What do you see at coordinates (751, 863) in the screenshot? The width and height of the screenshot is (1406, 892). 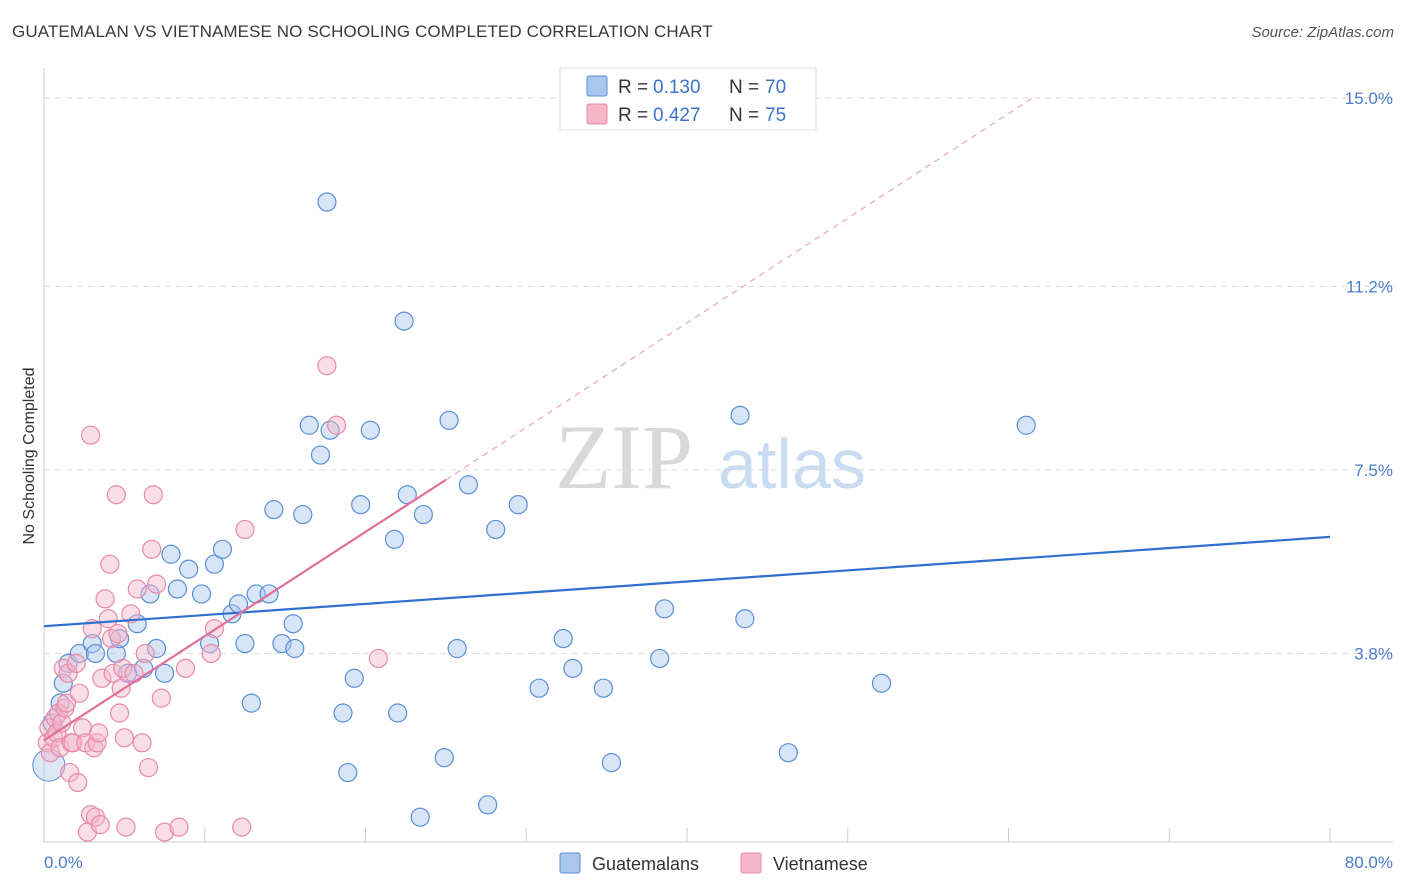 I see `bottom-legend-swatch-vietnamese` at bounding box center [751, 863].